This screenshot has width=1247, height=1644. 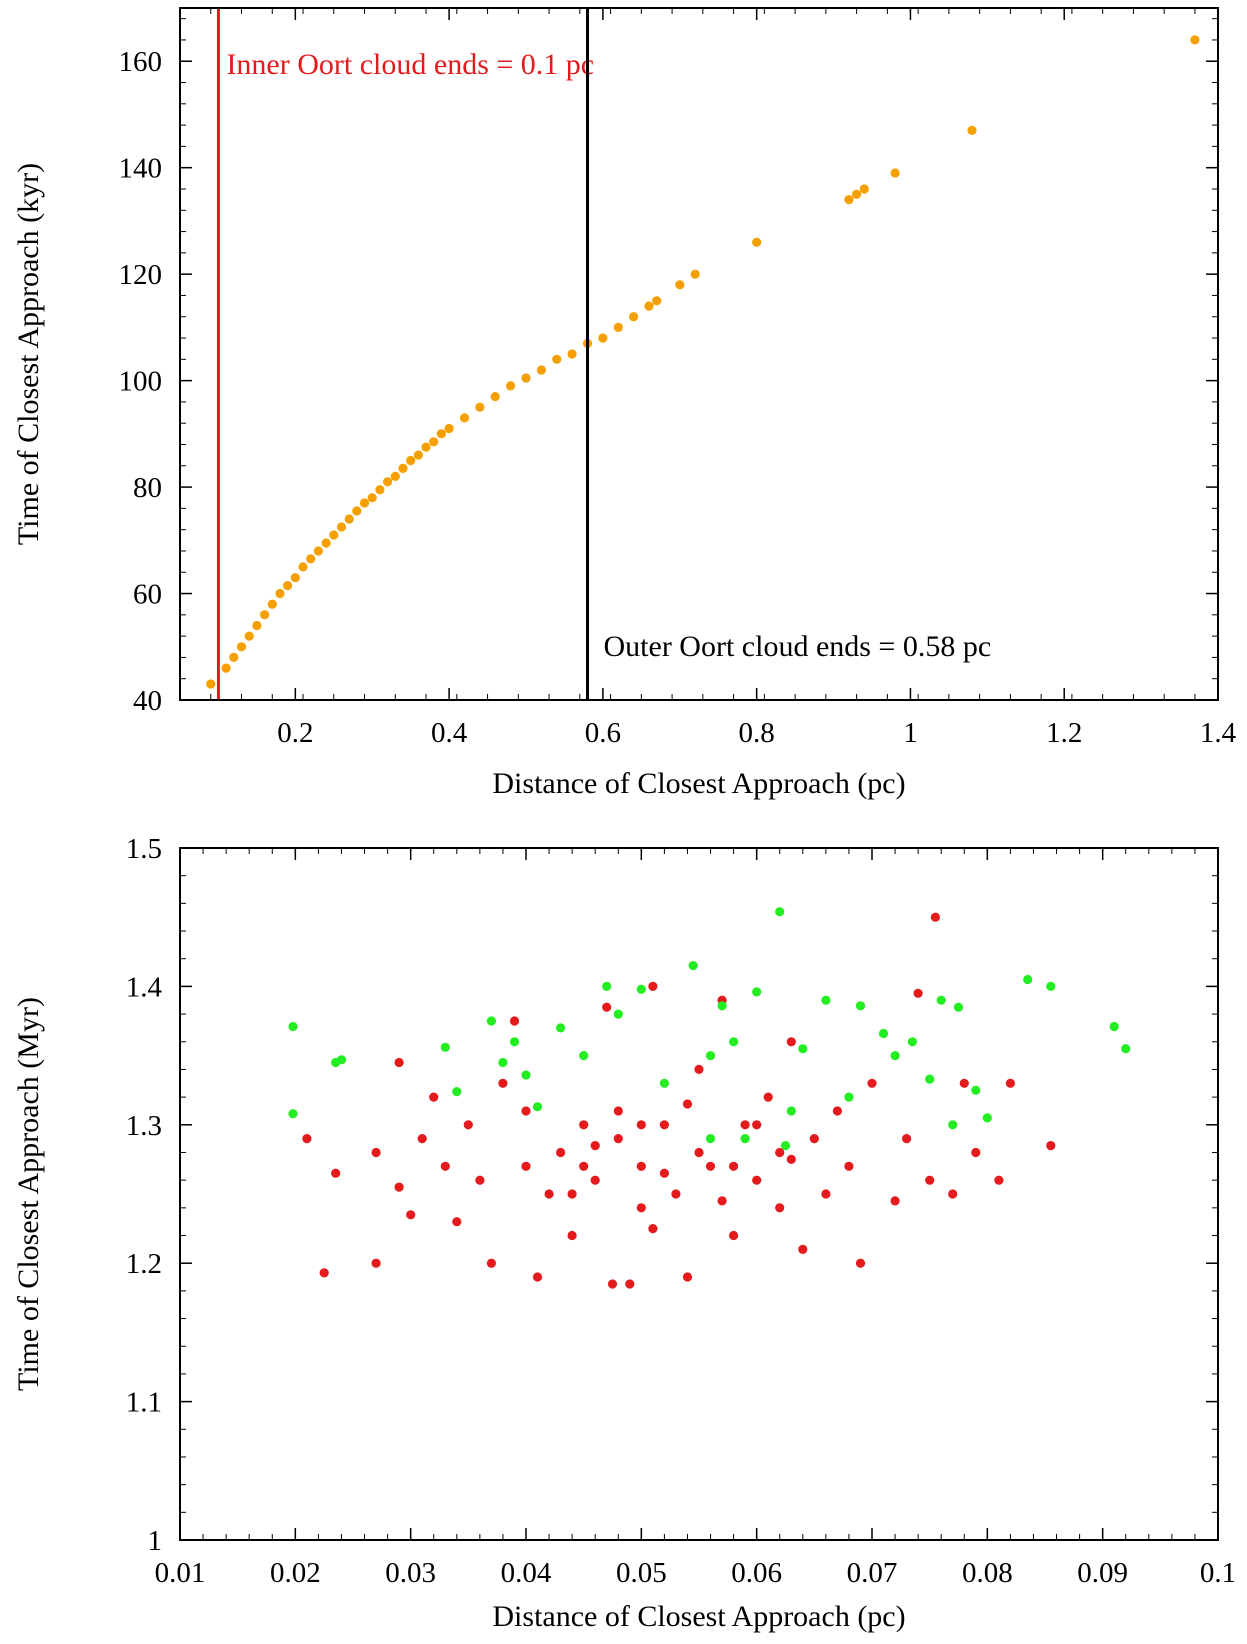 What do you see at coordinates (603, 733) in the screenshot?
I see `x-tick-label: 0.6` at bounding box center [603, 733].